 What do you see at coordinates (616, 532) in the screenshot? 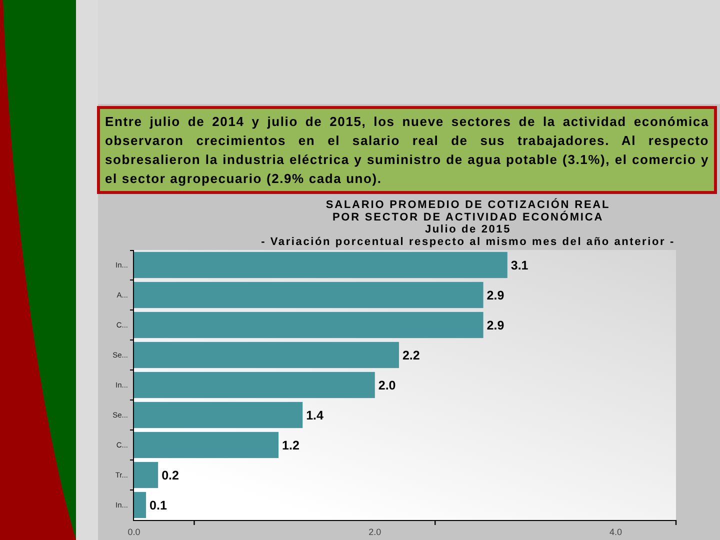
I see `x-tick-label: 4.0` at bounding box center [616, 532].